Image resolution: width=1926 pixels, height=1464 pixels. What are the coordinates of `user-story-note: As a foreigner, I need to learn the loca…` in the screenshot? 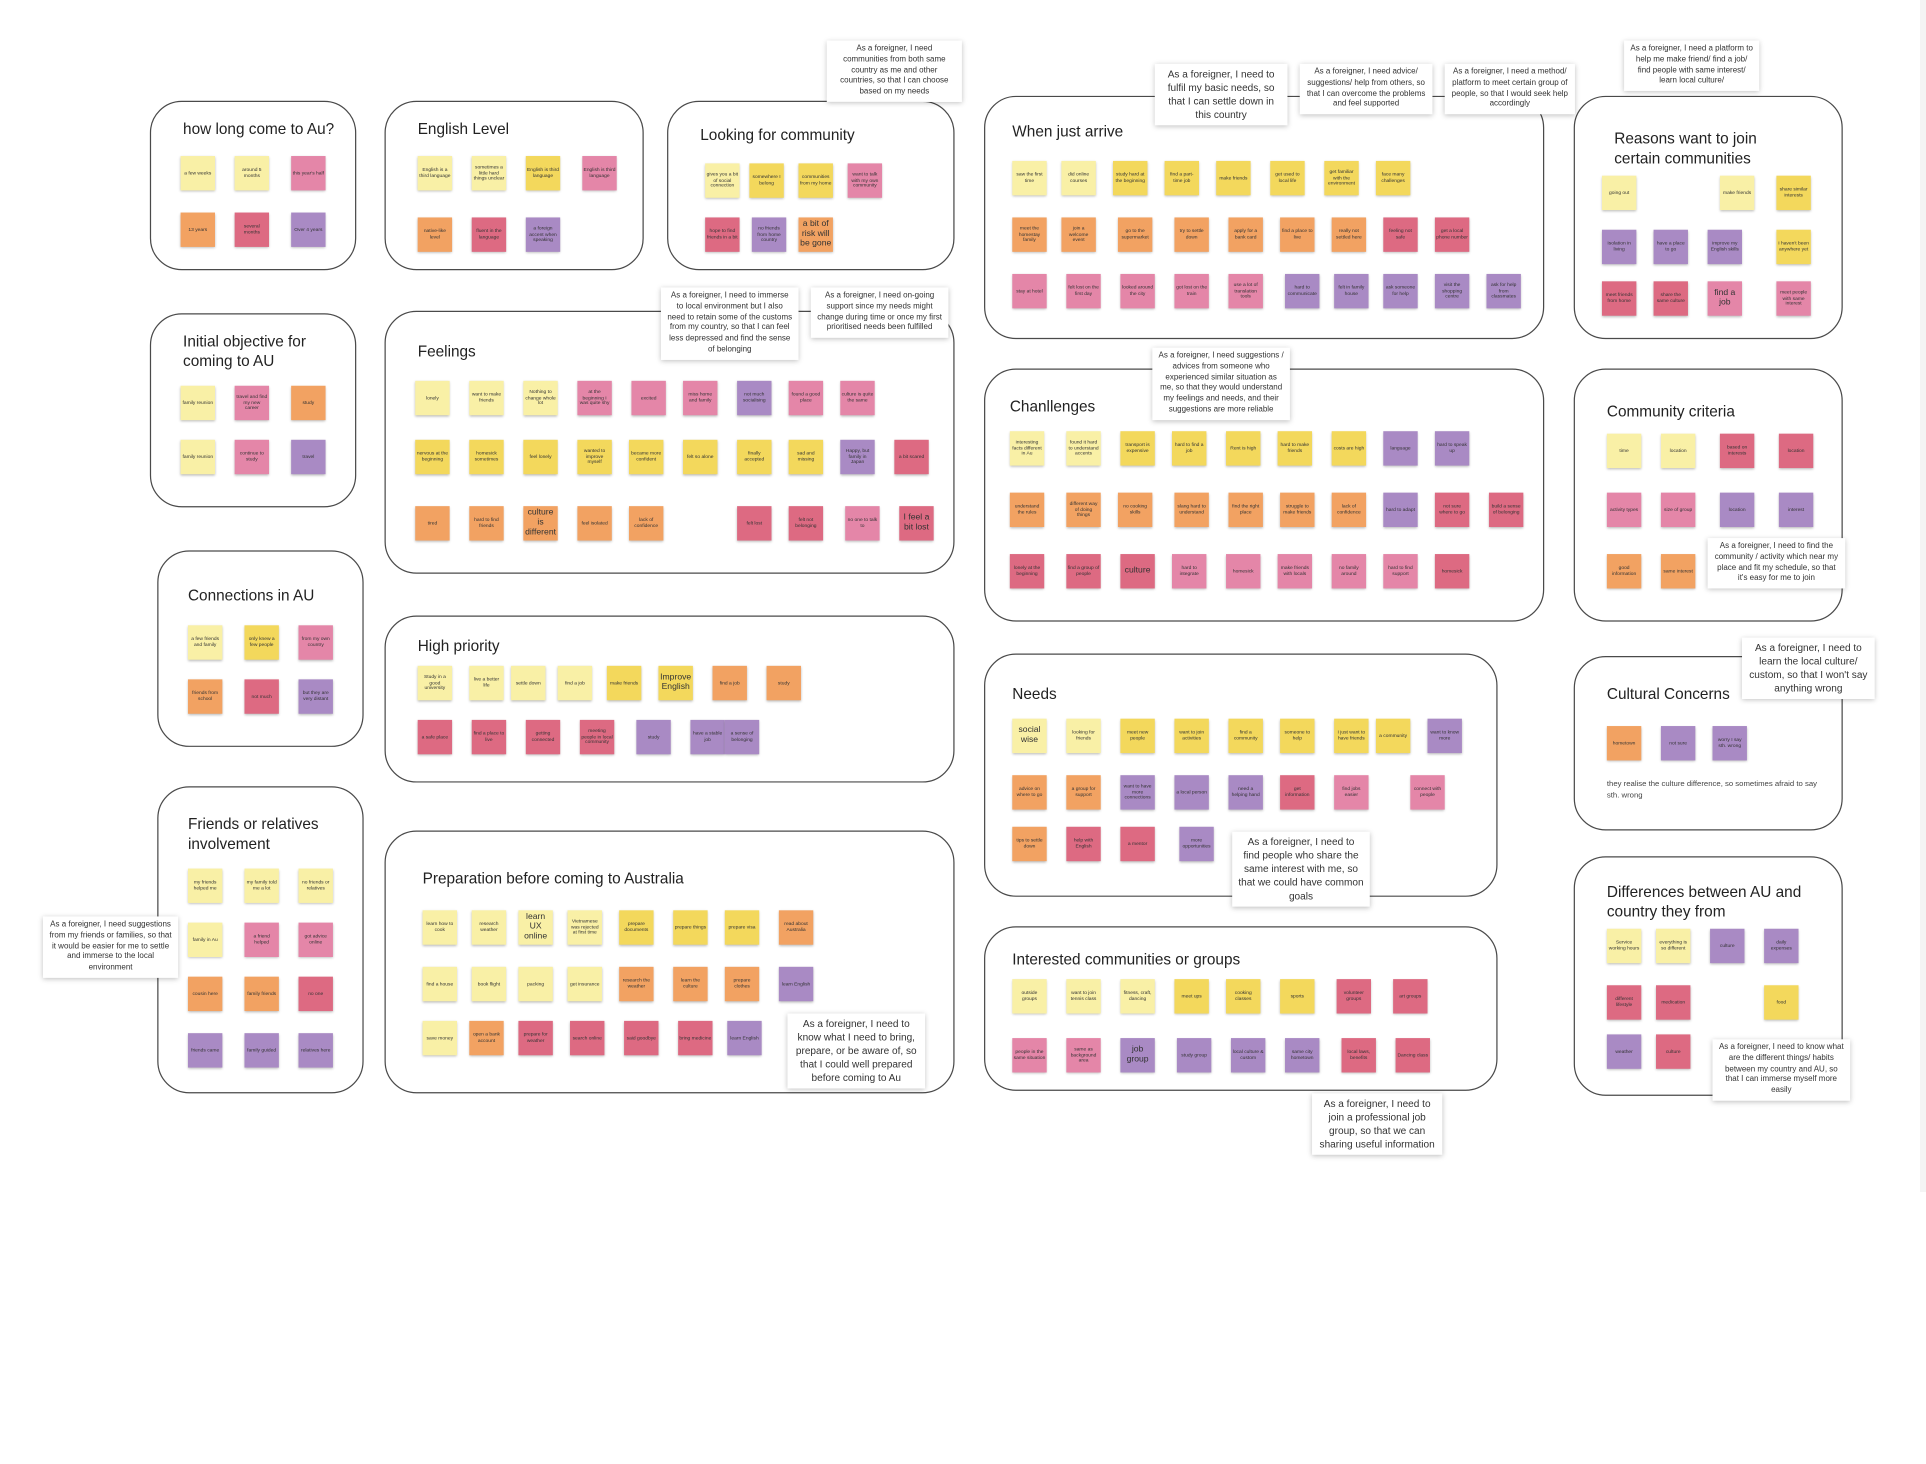 It's located at (1808, 668).